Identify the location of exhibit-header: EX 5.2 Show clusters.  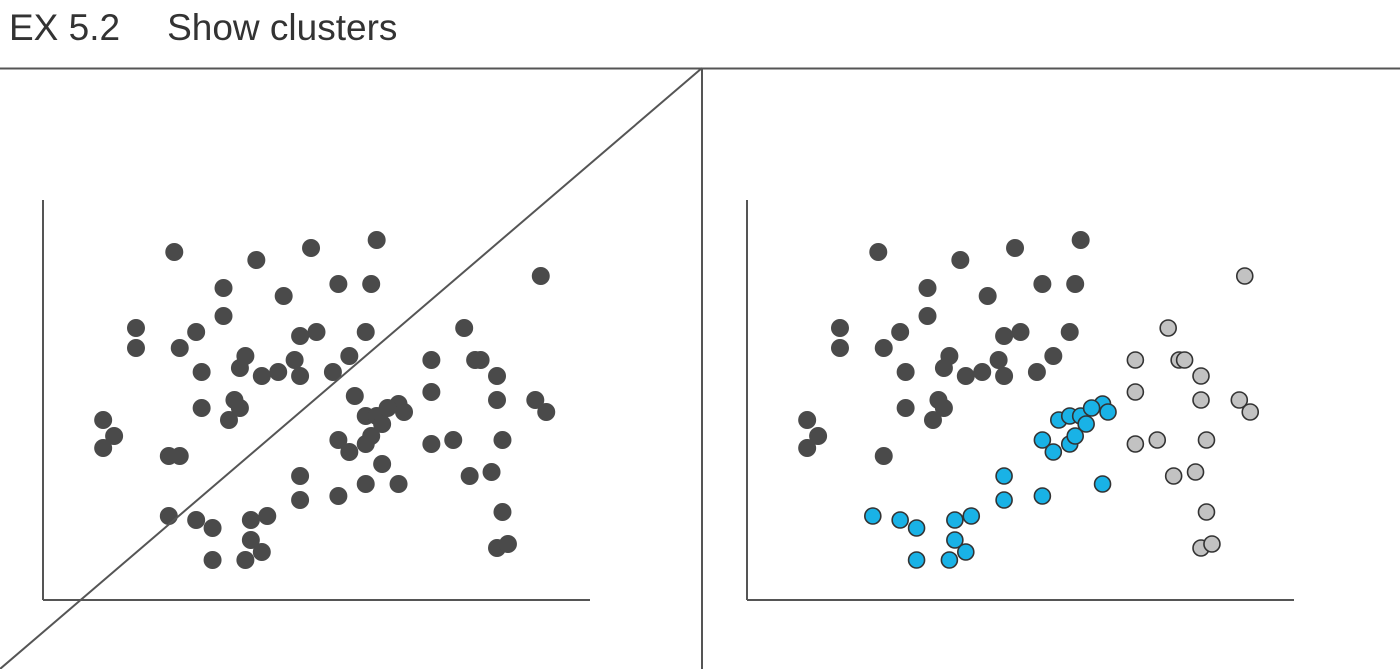
(203, 28).